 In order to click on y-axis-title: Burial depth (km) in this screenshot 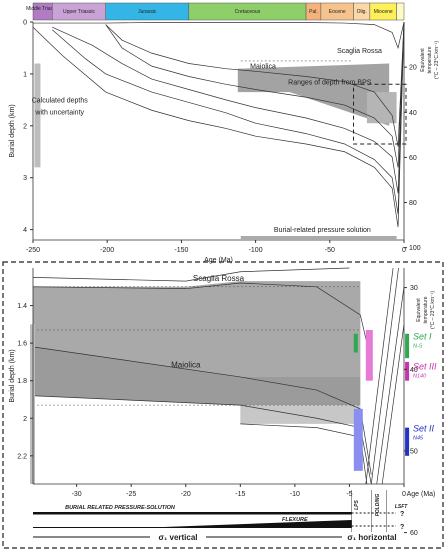, I will do `click(12, 130)`.